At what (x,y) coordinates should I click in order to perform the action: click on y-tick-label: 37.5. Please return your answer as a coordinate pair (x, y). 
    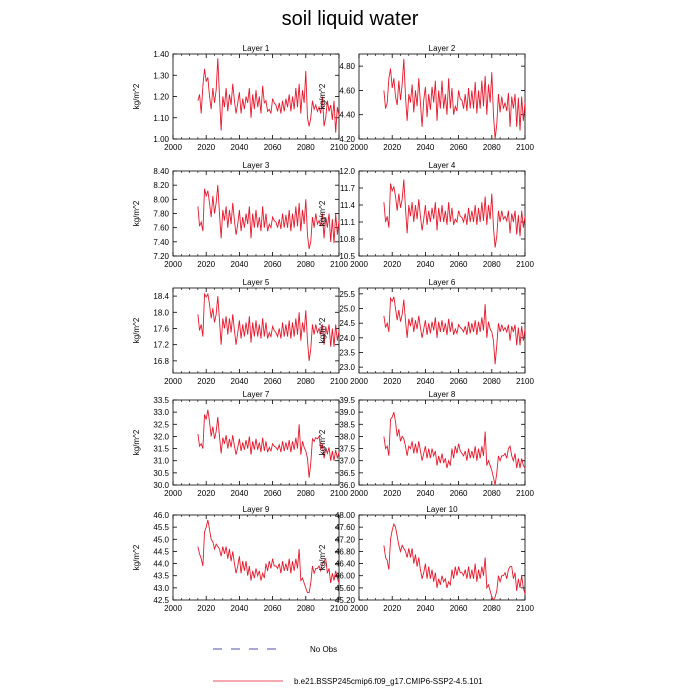
    Looking at the image, I should click on (347, 449).